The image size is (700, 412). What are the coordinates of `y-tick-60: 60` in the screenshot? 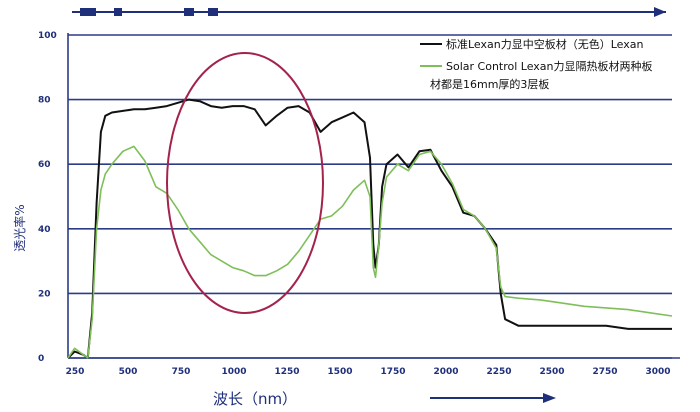 It's located at (44, 165).